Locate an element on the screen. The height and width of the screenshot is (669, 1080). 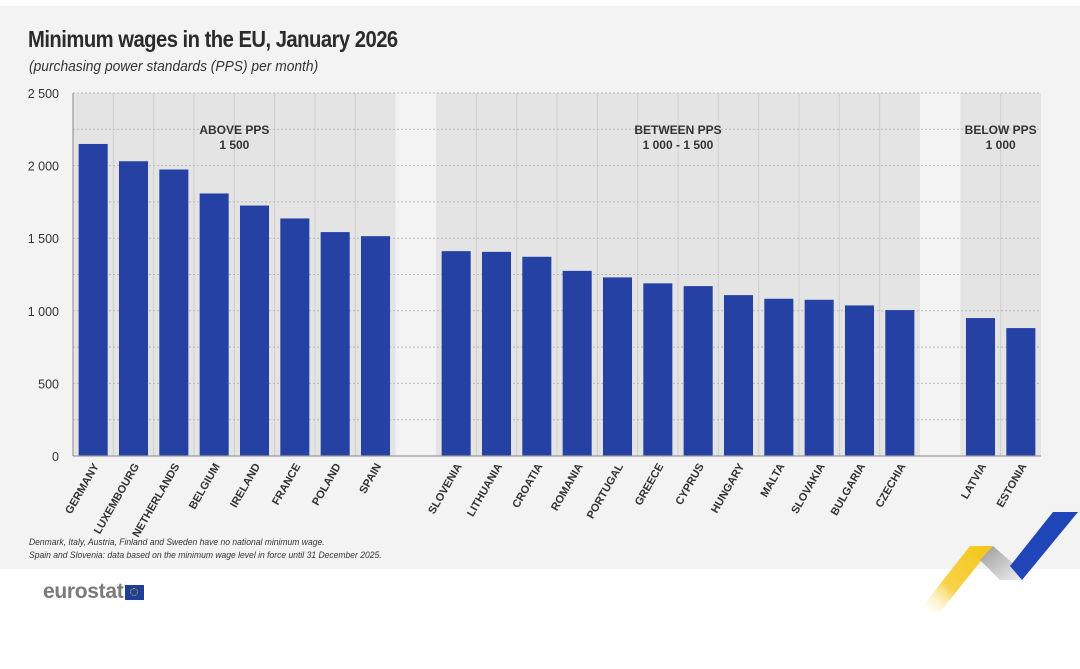
y-tick-label: 1 000 is located at coordinates (43, 312).